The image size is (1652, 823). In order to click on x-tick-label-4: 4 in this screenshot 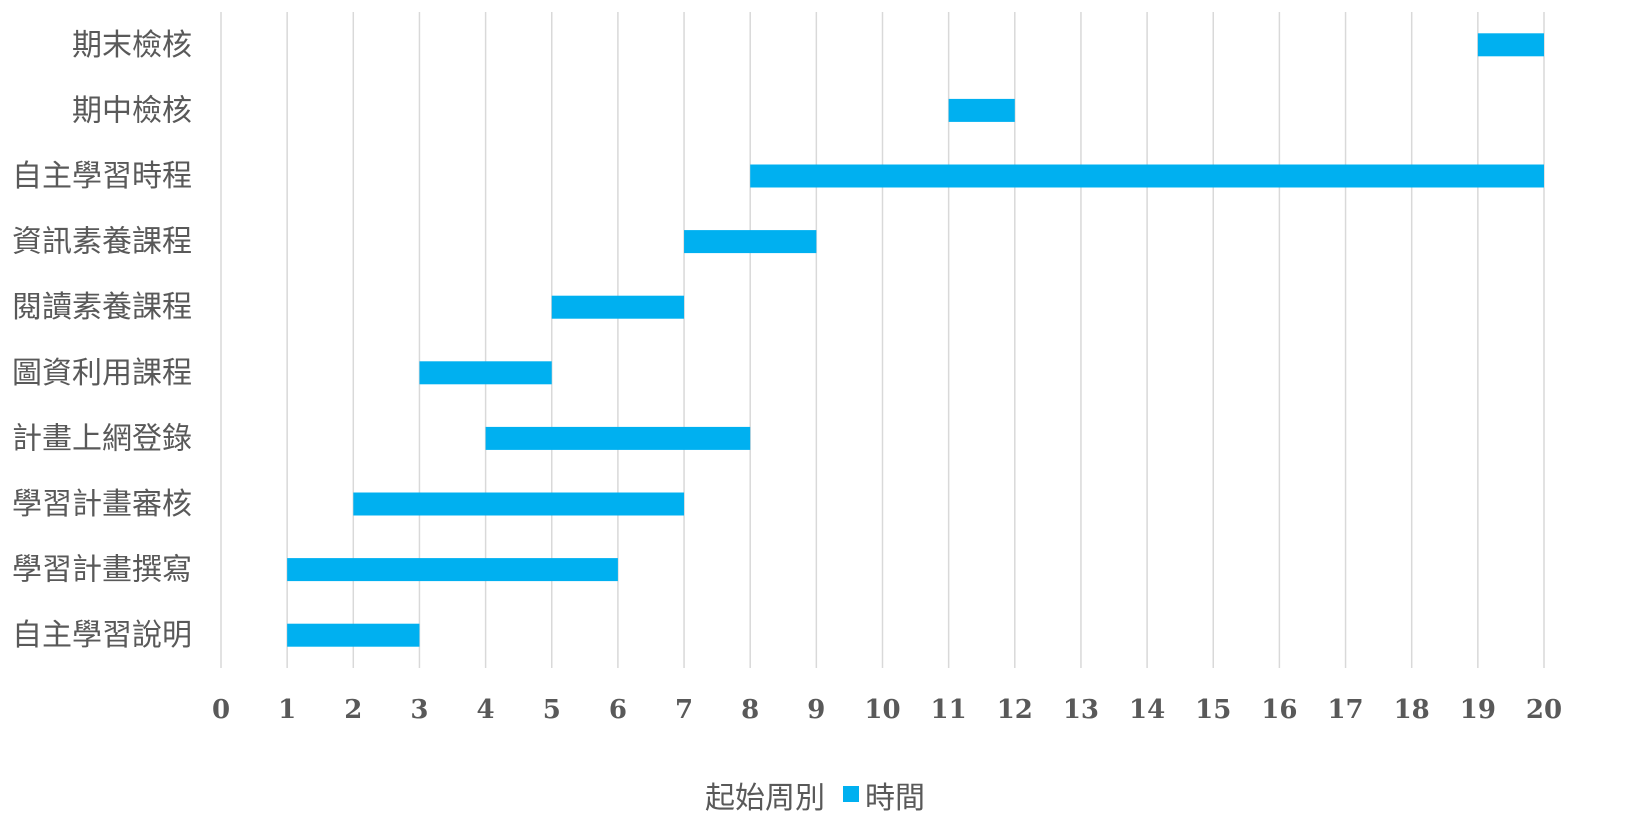, I will do `click(486, 710)`.